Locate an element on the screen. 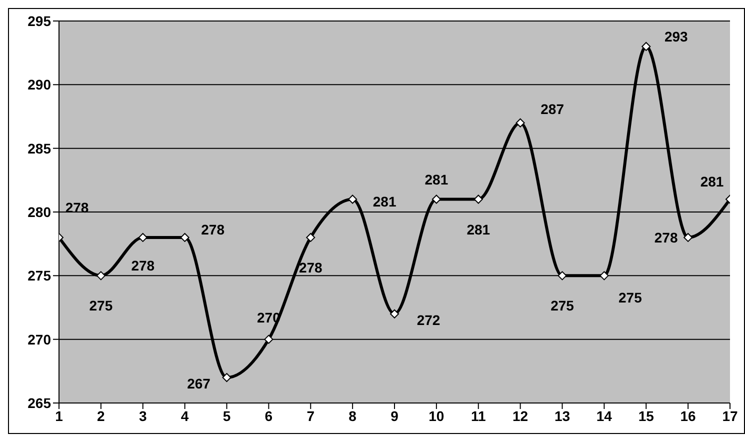 The width and height of the screenshot is (745, 442). x-tick-label: 9 is located at coordinates (394, 416).